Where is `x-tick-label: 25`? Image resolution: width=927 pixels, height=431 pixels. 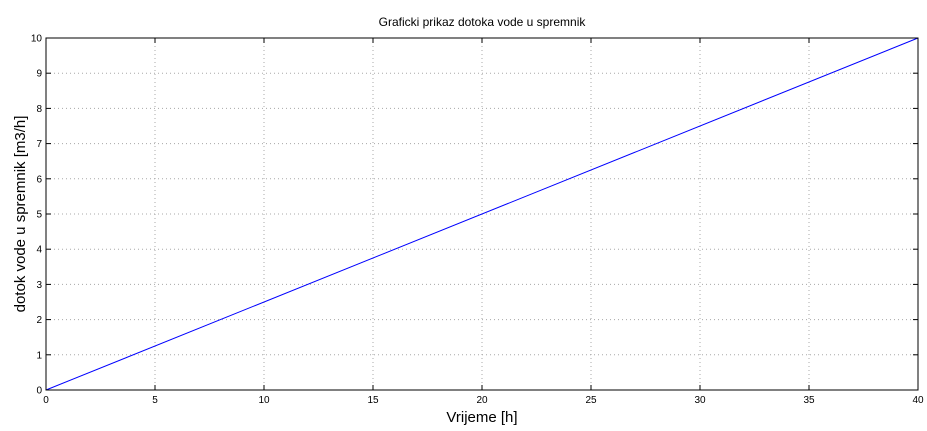 x-tick-label: 25 is located at coordinates (591, 400).